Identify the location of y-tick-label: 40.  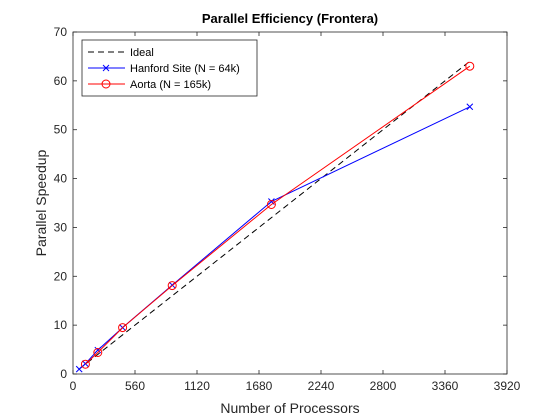
(61, 179).